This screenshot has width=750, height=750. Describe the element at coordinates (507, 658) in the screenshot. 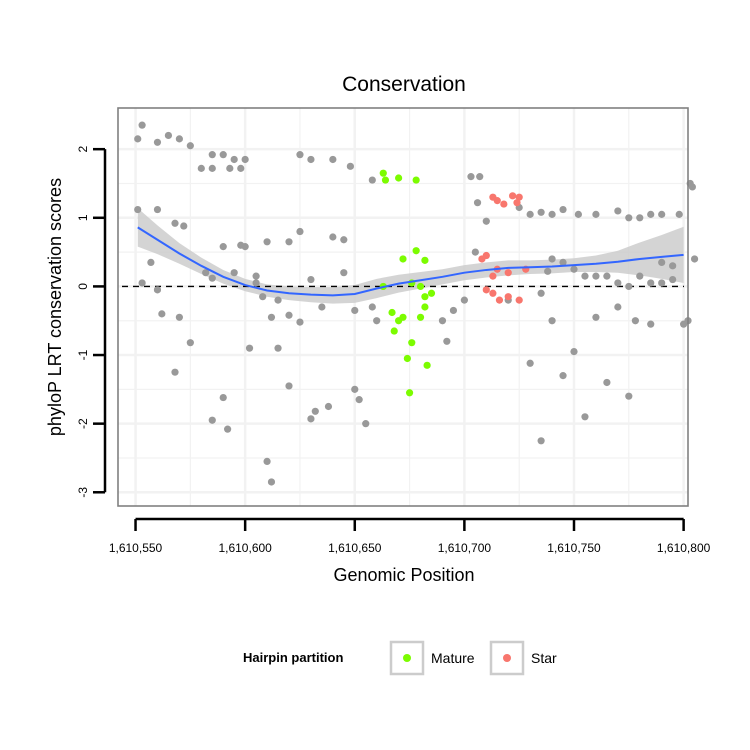

I see `legend-key-star` at that location.